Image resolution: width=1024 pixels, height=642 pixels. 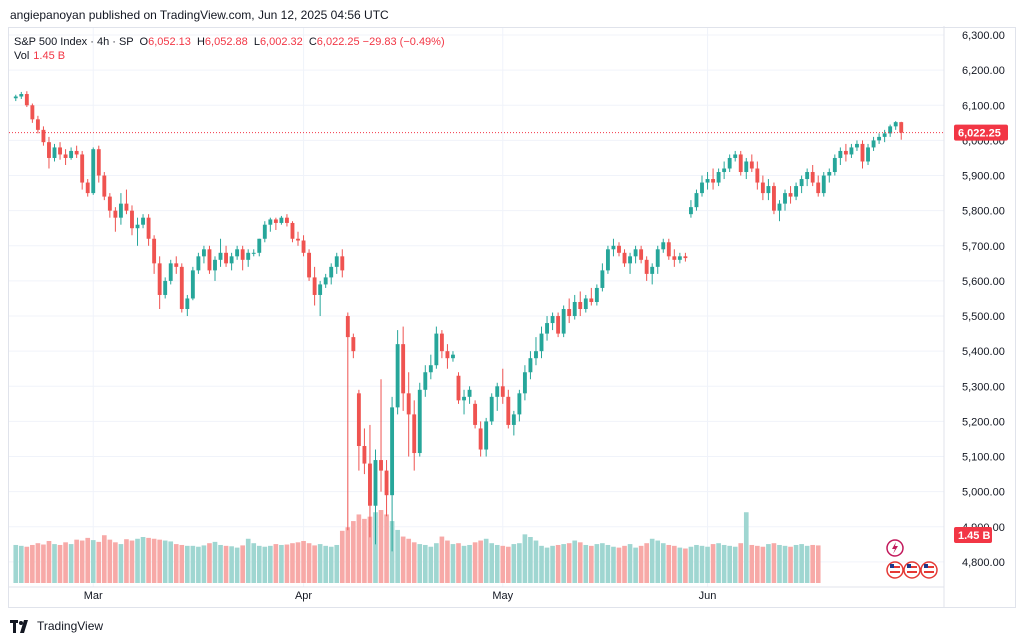 What do you see at coordinates (144, 42) in the screenshot?
I see `open-label: O` at bounding box center [144, 42].